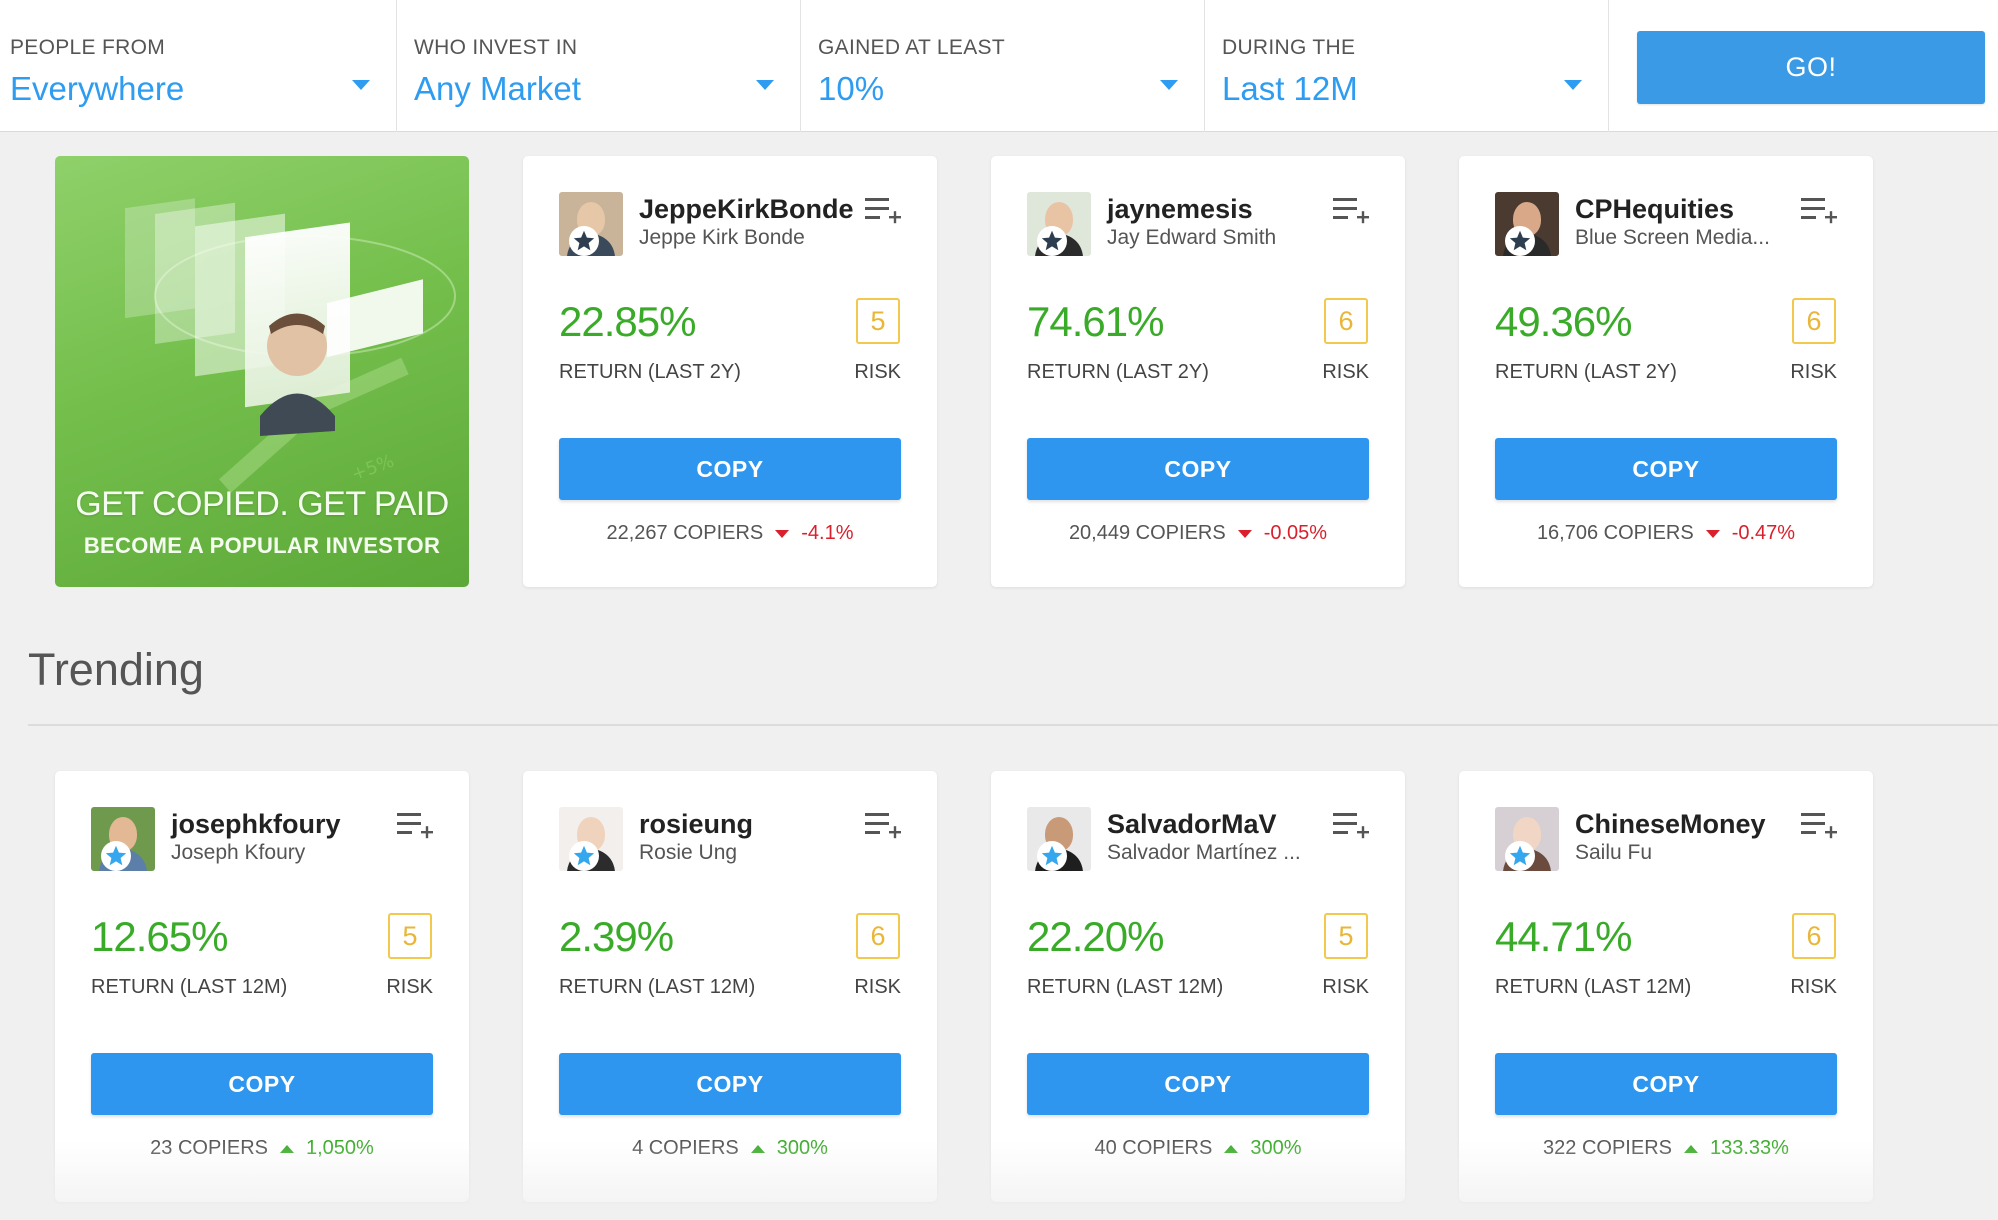  Describe the element at coordinates (688, 852) in the screenshot. I see `full-name: Rosie Ung` at that location.